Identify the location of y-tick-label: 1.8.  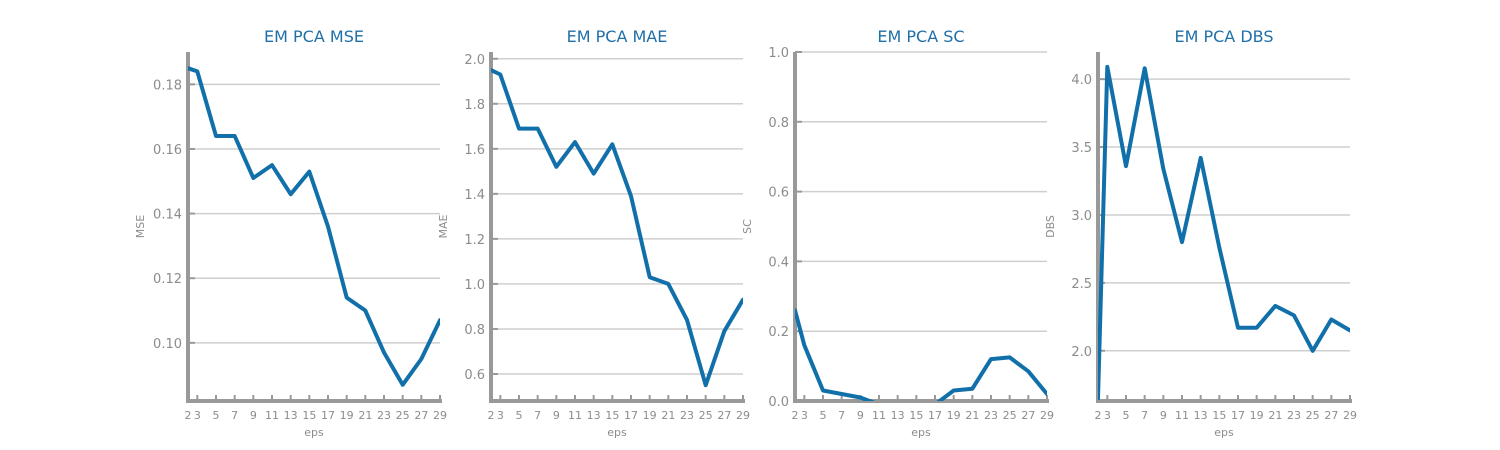
(474, 105).